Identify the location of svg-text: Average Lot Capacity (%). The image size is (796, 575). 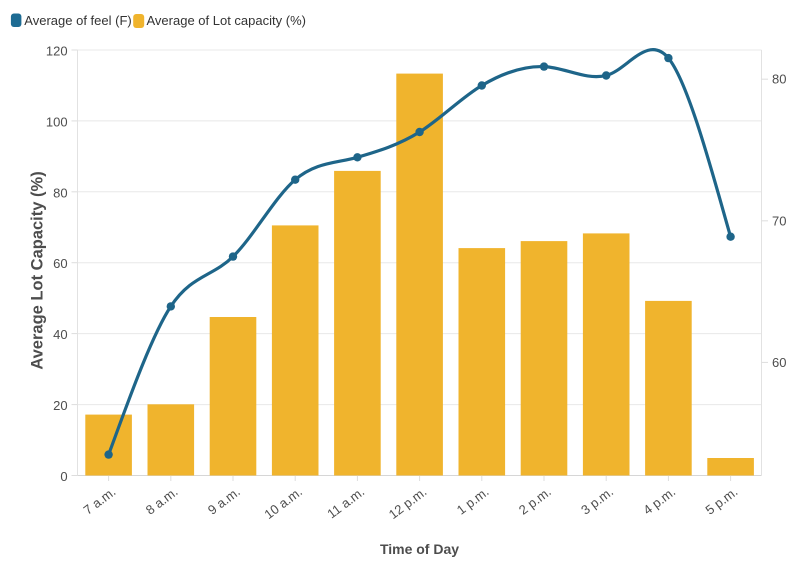
(38, 270).